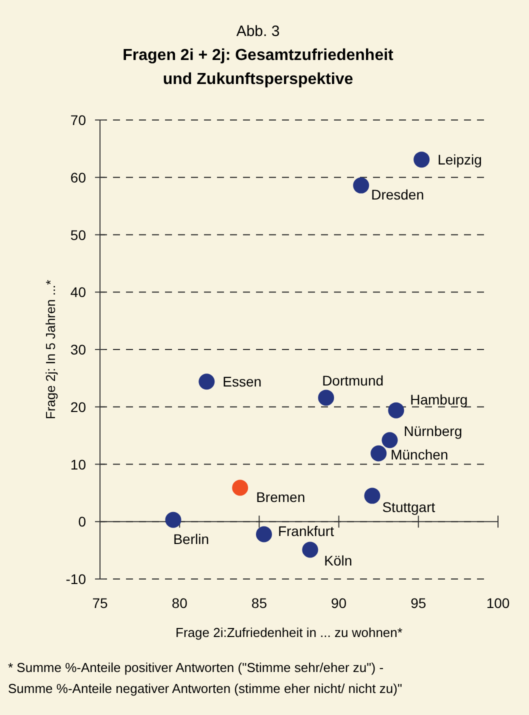  Describe the element at coordinates (78, 177) in the screenshot. I see `y-tick-label: 60` at that location.